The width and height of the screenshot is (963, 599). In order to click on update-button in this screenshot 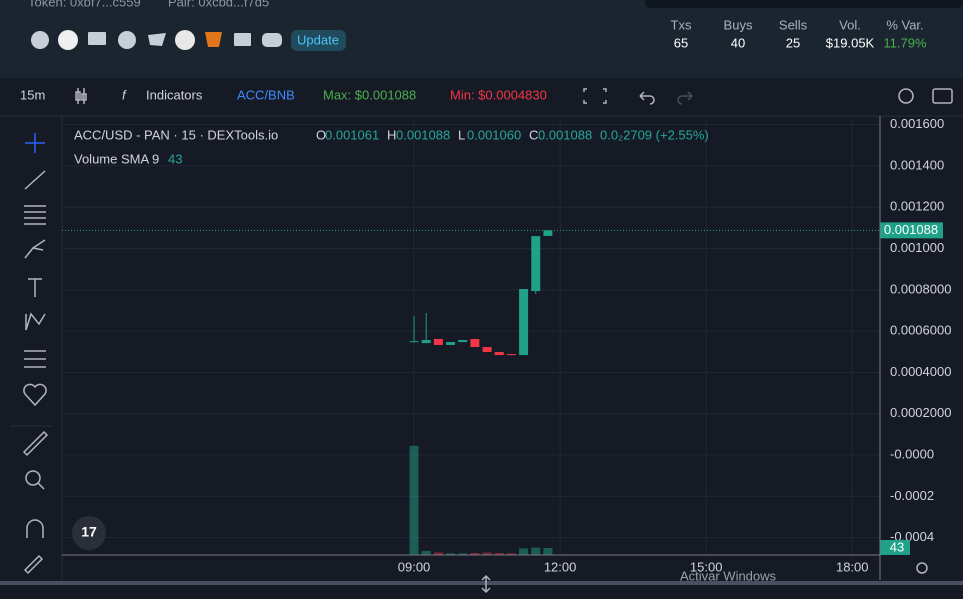, I will do `click(318, 40)`.